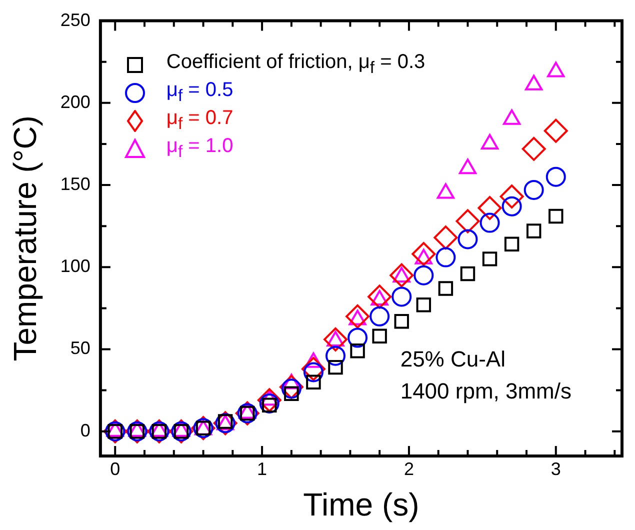 The height and width of the screenshot is (530, 635). I want to click on y-tick-label: 50, so click(80, 348).